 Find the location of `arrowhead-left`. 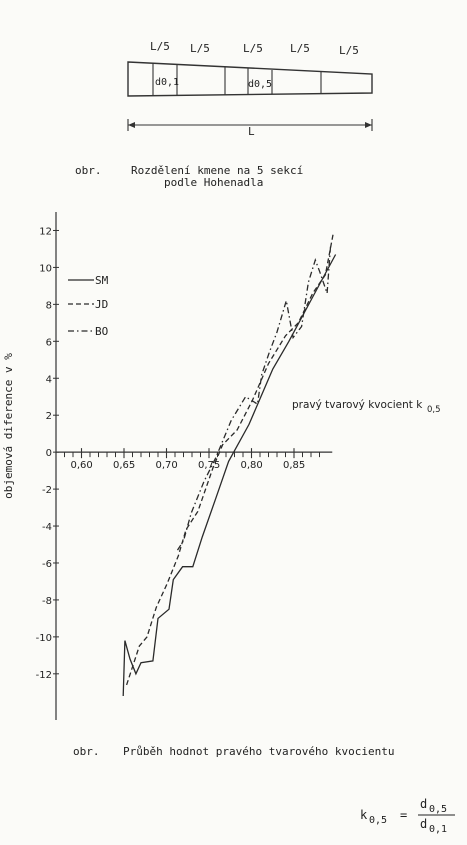

arrowhead-left is located at coordinates (131, 125).